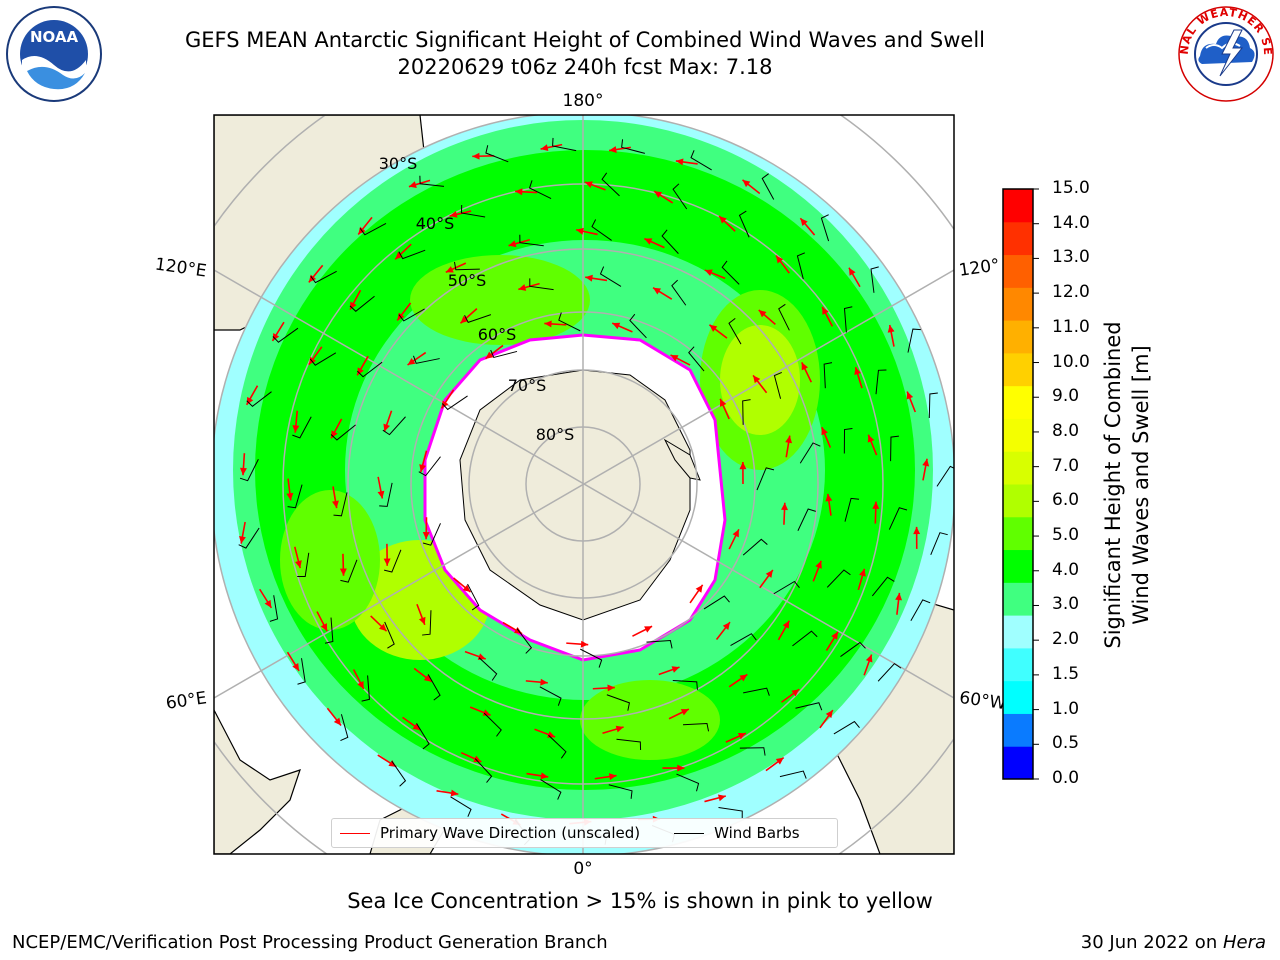 The image size is (1280, 960). What do you see at coordinates (1066, 778) in the screenshot?
I see `colorbar-tick-label: 0.0` at bounding box center [1066, 778].